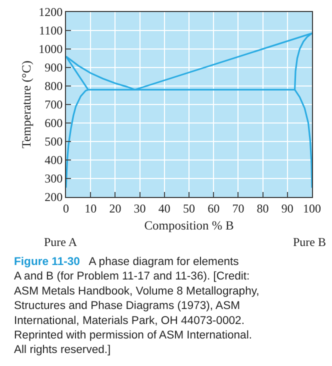 This screenshot has width=332, height=366. What do you see at coordinates (61, 242) in the screenshot?
I see `text: Pure A` at bounding box center [61, 242].